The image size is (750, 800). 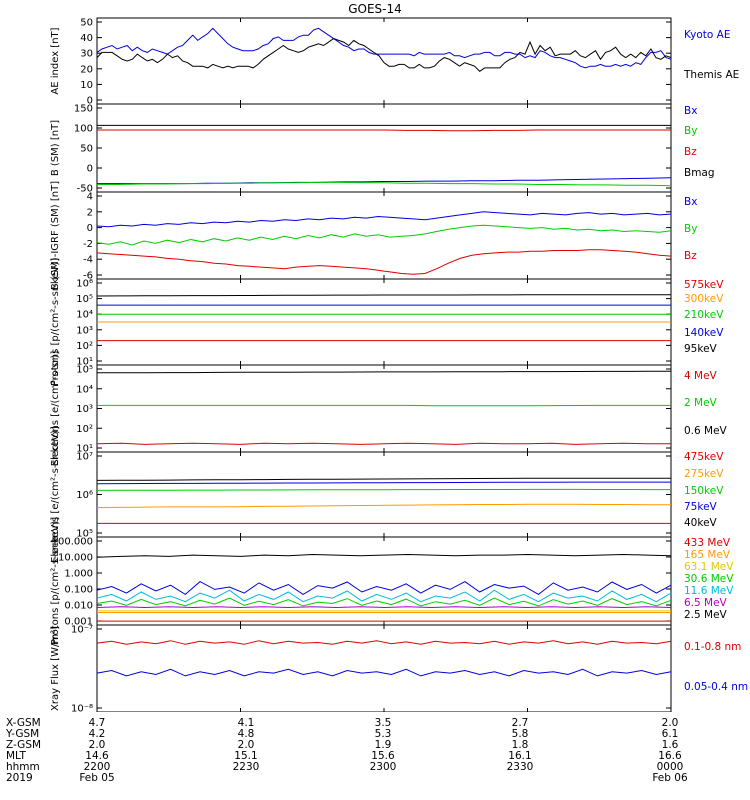 I want to click on y-tick-label: 40, so click(x=86, y=38).